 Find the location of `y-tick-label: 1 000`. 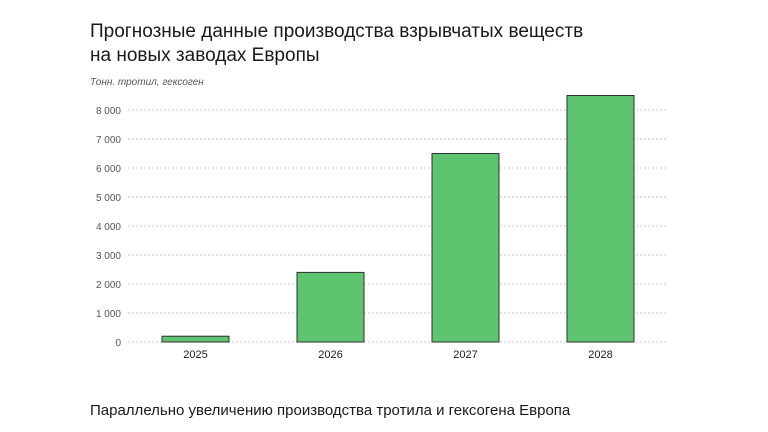

y-tick-label: 1 000 is located at coordinates (108, 314).